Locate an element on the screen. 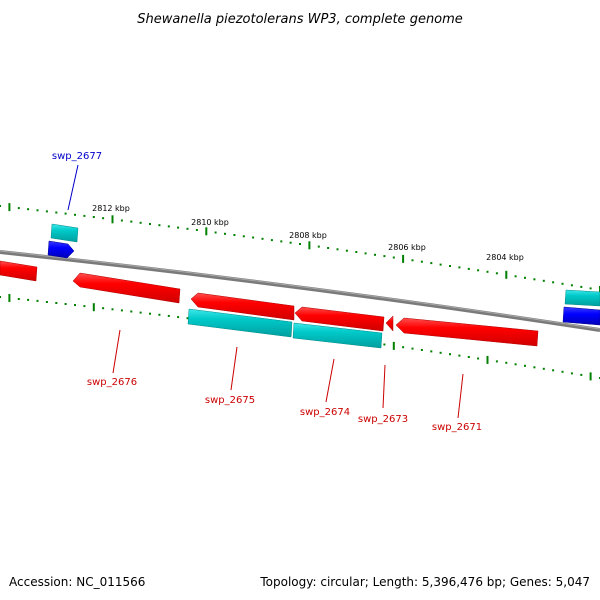 This screenshot has height=600, width=600. gene-arrow-blue-left is located at coordinates (61, 249).